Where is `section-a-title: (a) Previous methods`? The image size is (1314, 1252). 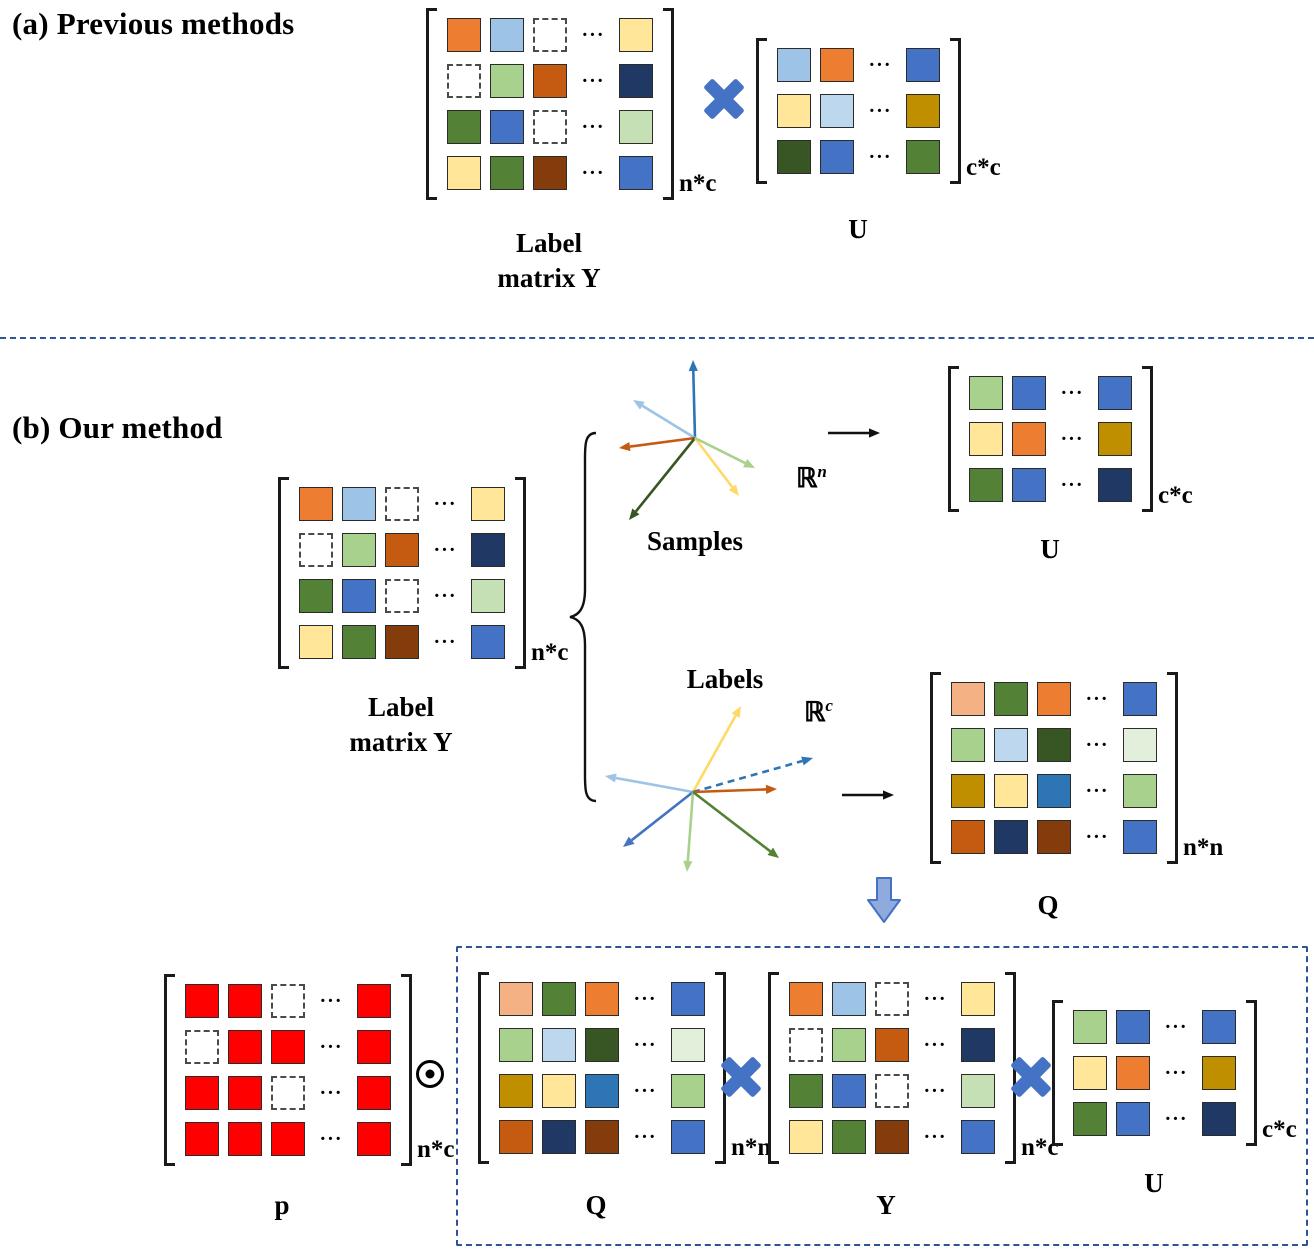
section-a-title: (a) Previous methods is located at coordinates (153, 23).